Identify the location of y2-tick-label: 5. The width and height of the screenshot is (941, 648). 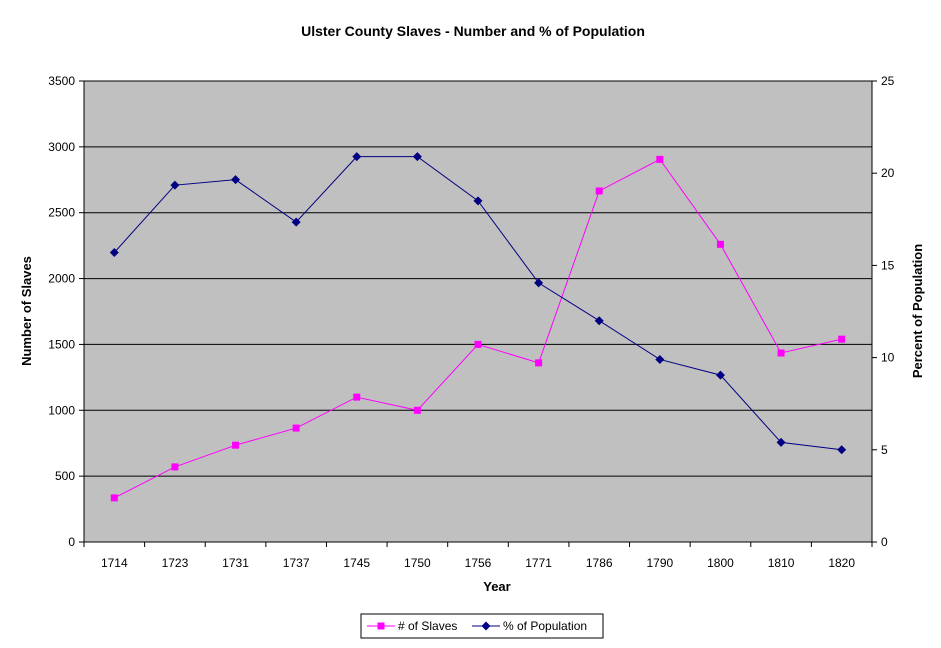
(884, 450).